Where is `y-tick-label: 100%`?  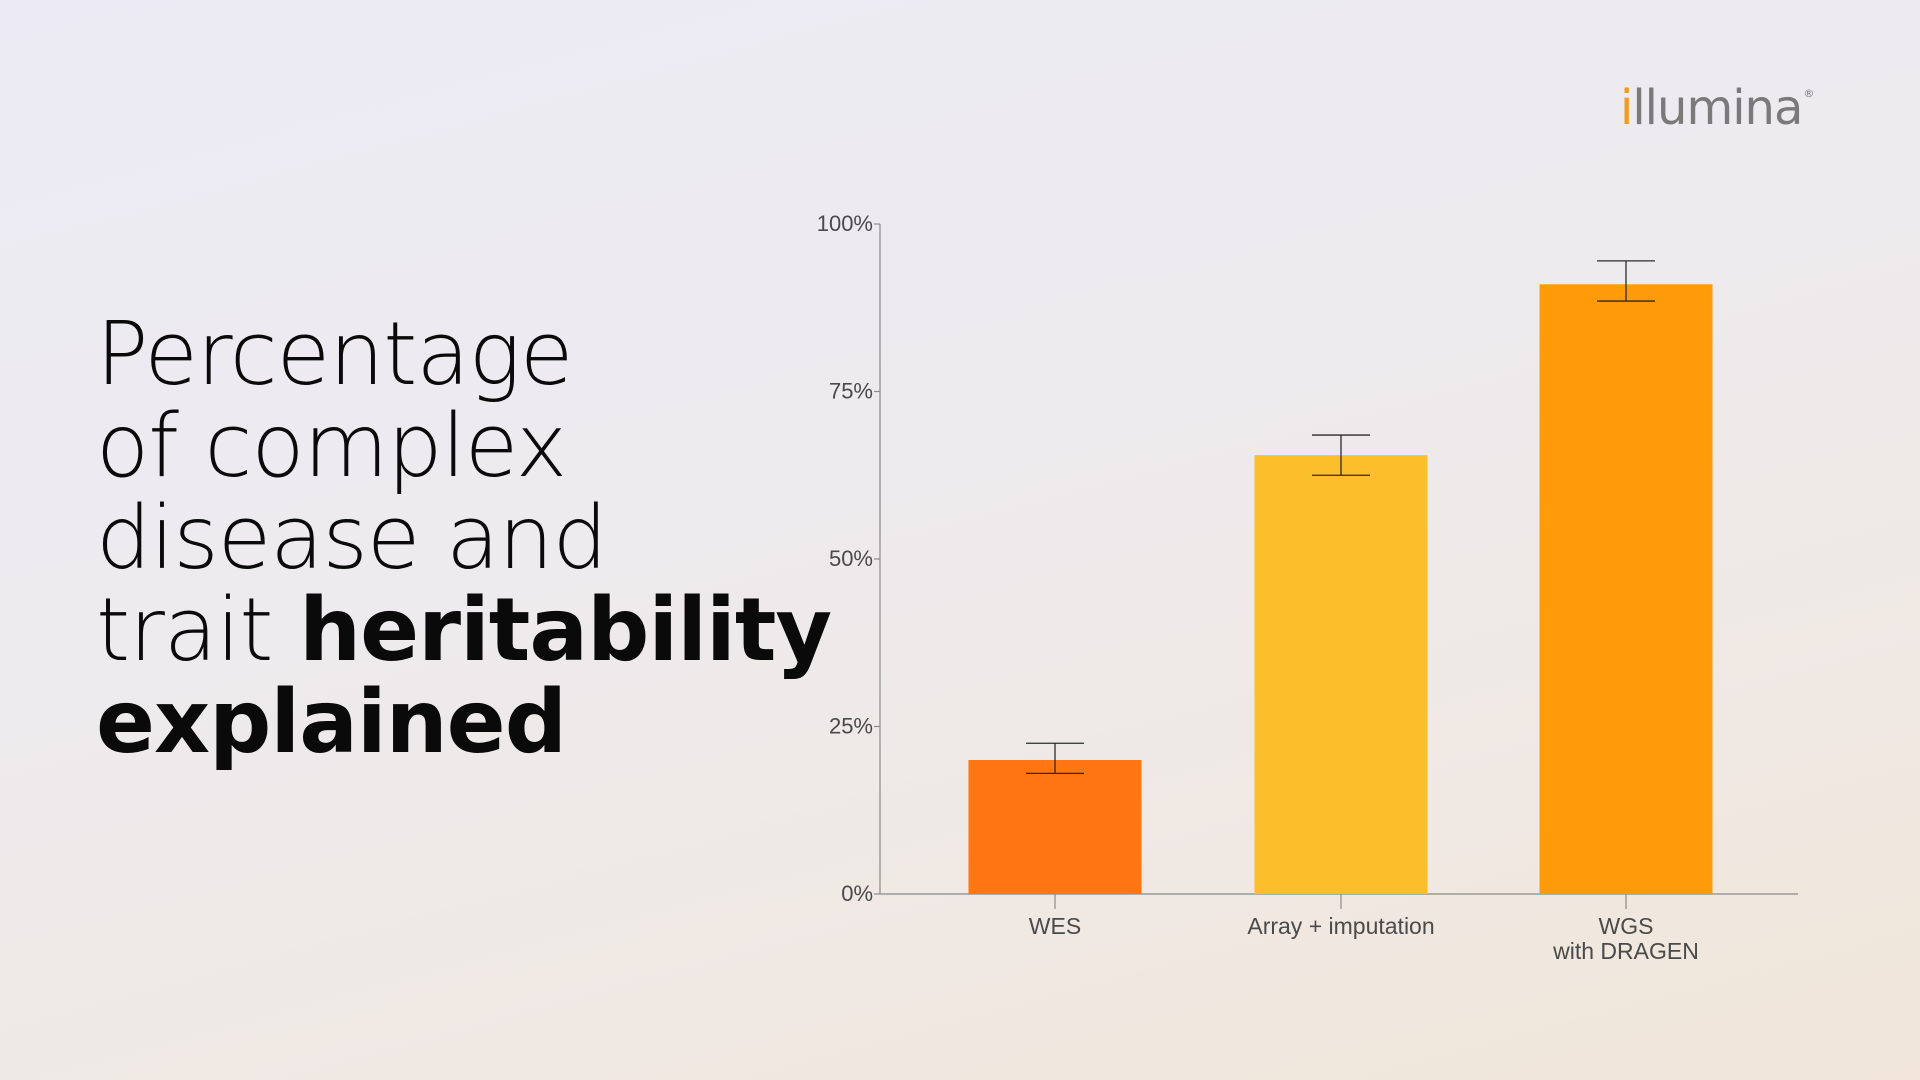
y-tick-label: 100% is located at coordinates (845, 223).